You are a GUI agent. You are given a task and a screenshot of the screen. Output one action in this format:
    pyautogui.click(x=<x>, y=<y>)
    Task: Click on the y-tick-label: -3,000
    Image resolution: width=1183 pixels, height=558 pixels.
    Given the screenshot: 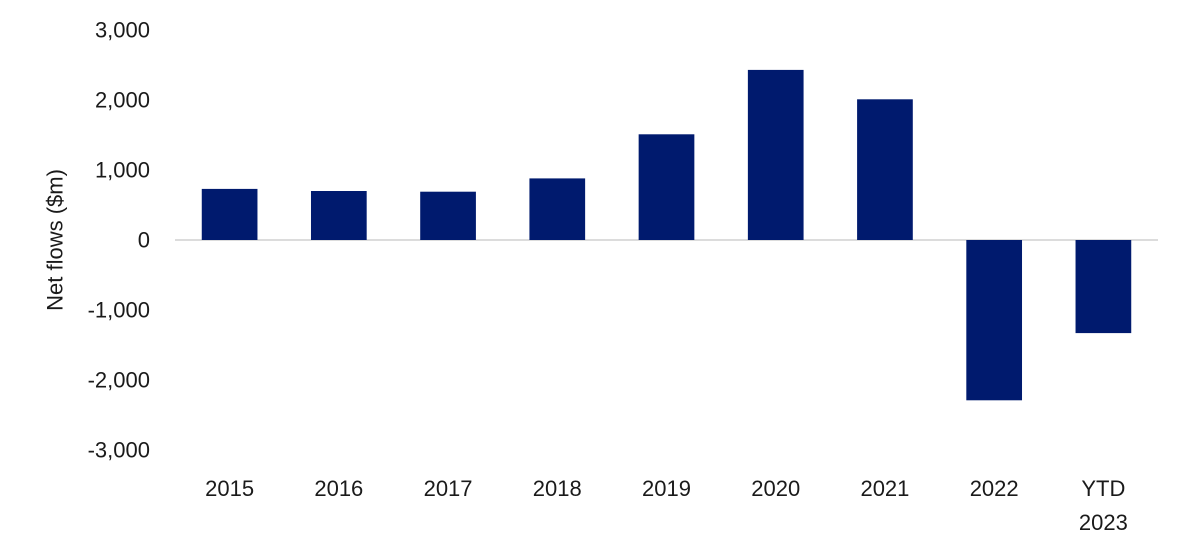 What is the action you would take?
    pyautogui.click(x=119, y=450)
    